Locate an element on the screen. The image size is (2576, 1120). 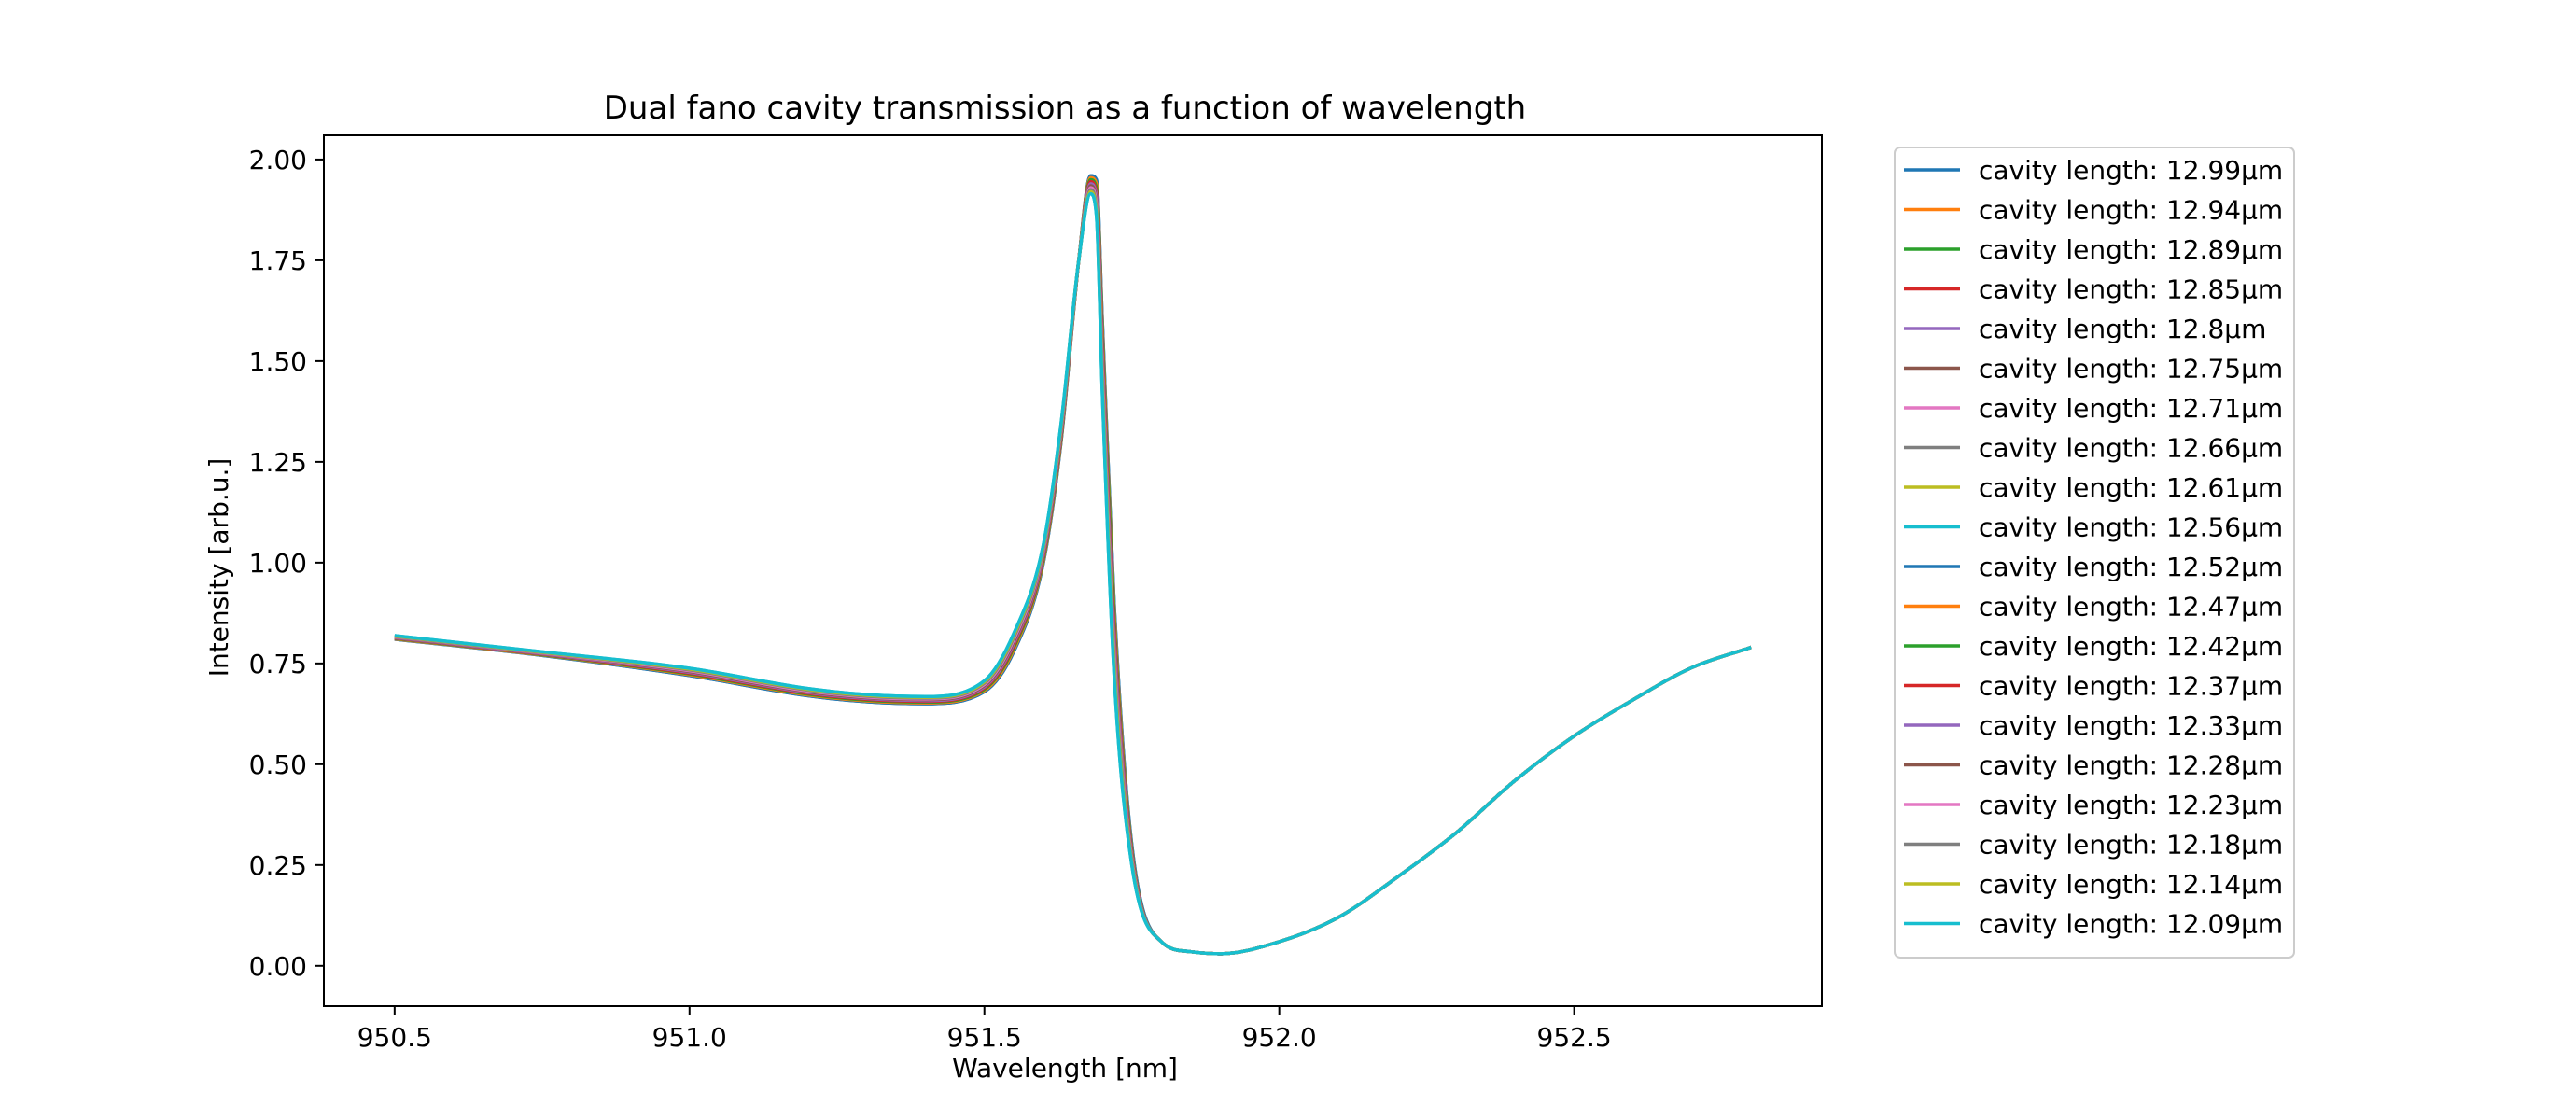
legend-label: cavity length: 12.33µm is located at coordinates (2131, 725).